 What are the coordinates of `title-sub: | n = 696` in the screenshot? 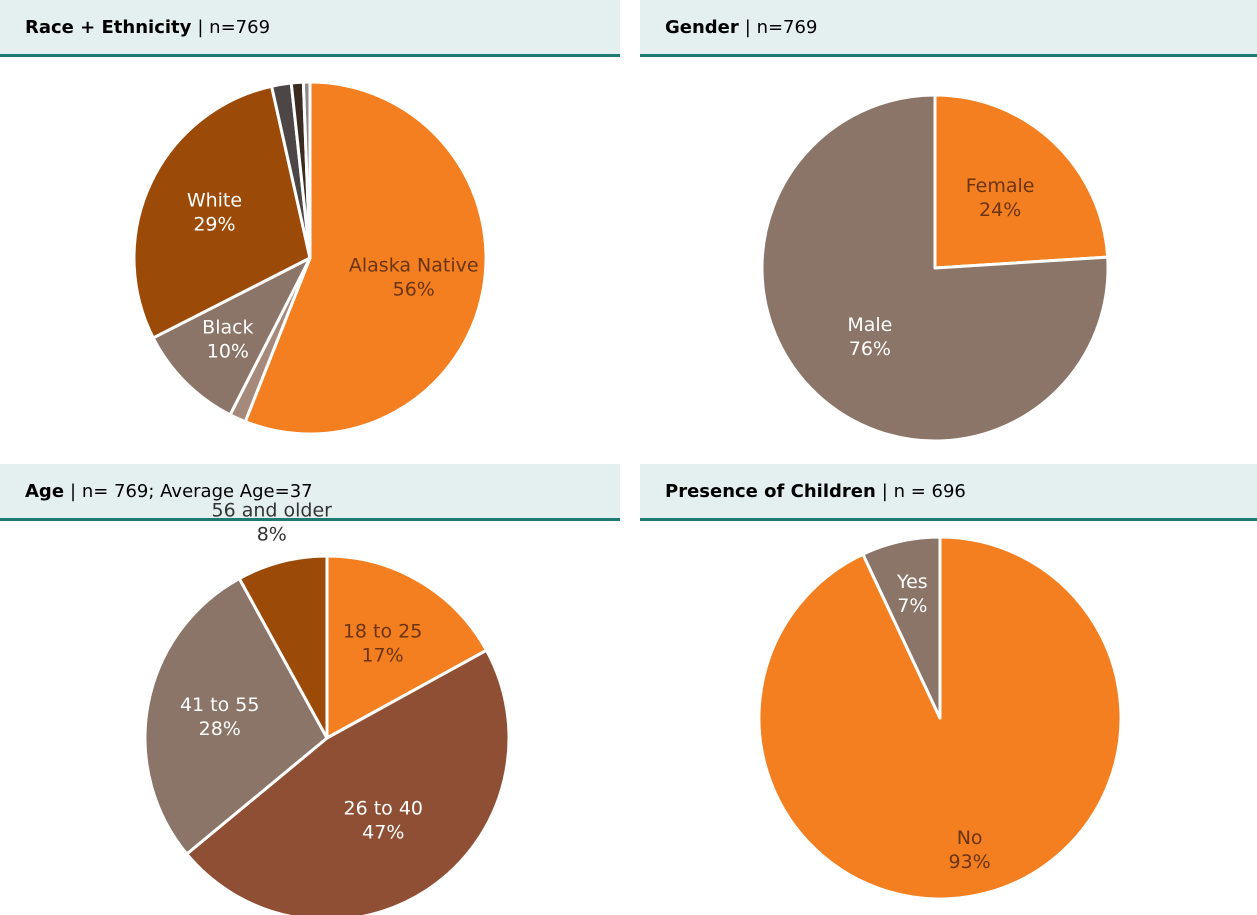 It's located at (924, 491).